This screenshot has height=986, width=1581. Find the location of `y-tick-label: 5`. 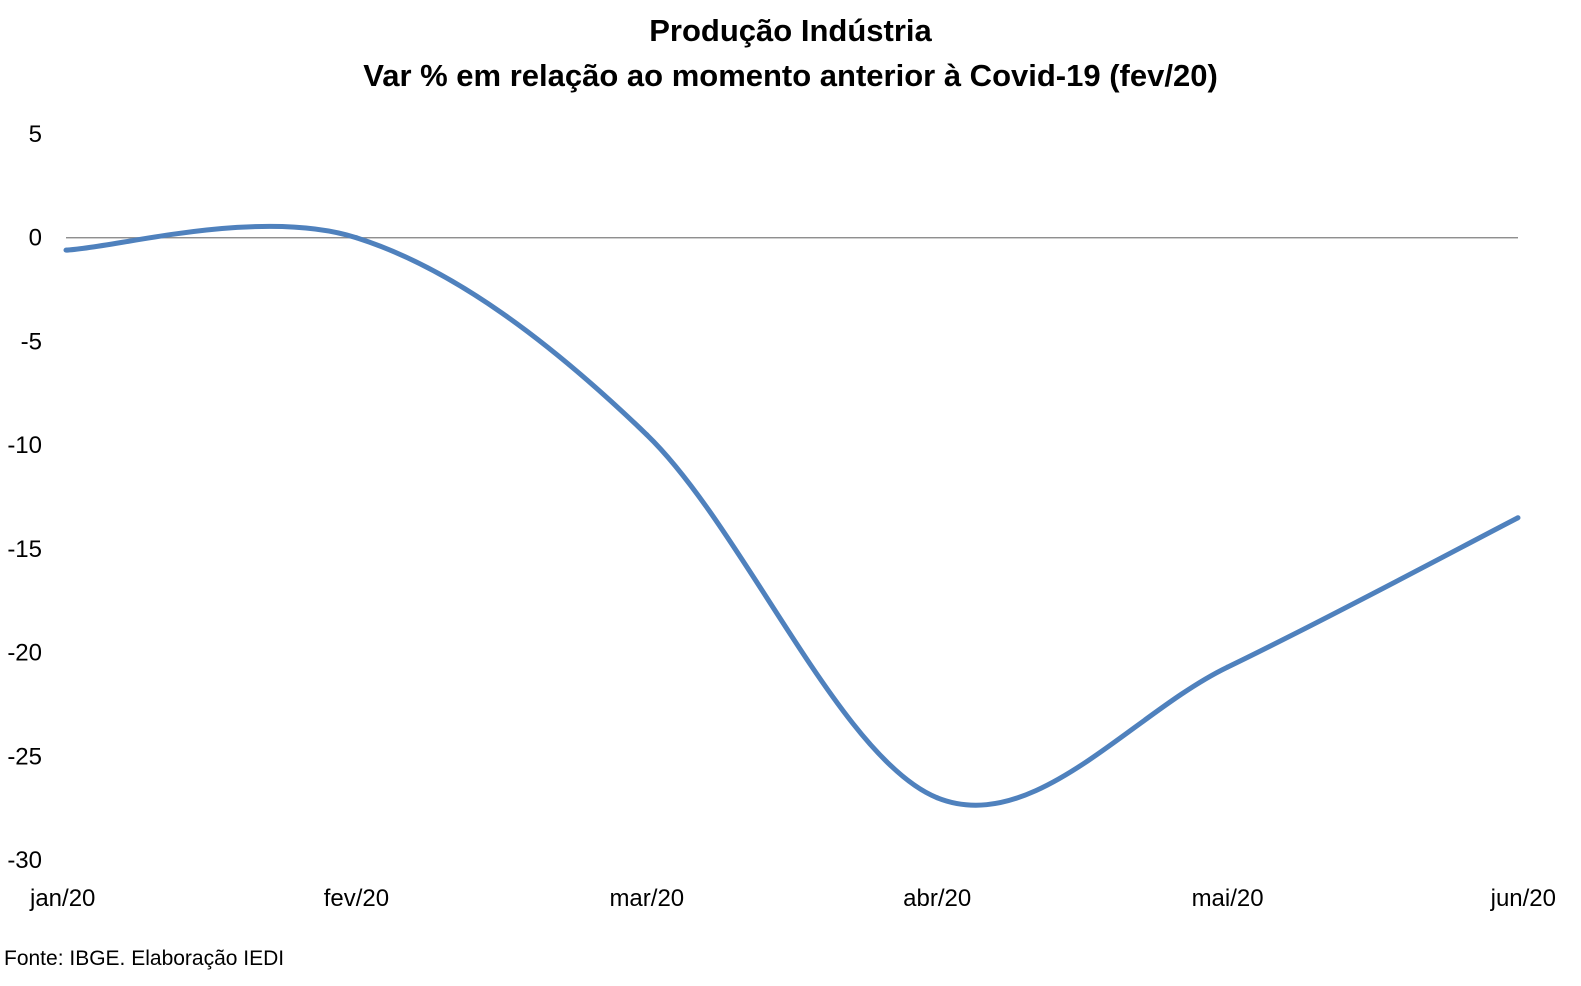

y-tick-label: 5 is located at coordinates (35, 134).